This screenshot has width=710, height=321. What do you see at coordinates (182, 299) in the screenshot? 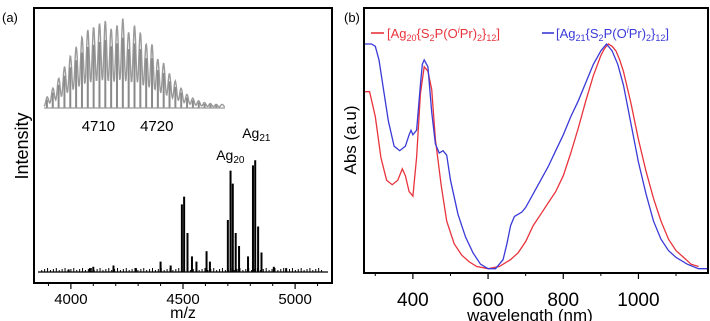
I see `x-tick-label: 4500` at bounding box center [182, 299].